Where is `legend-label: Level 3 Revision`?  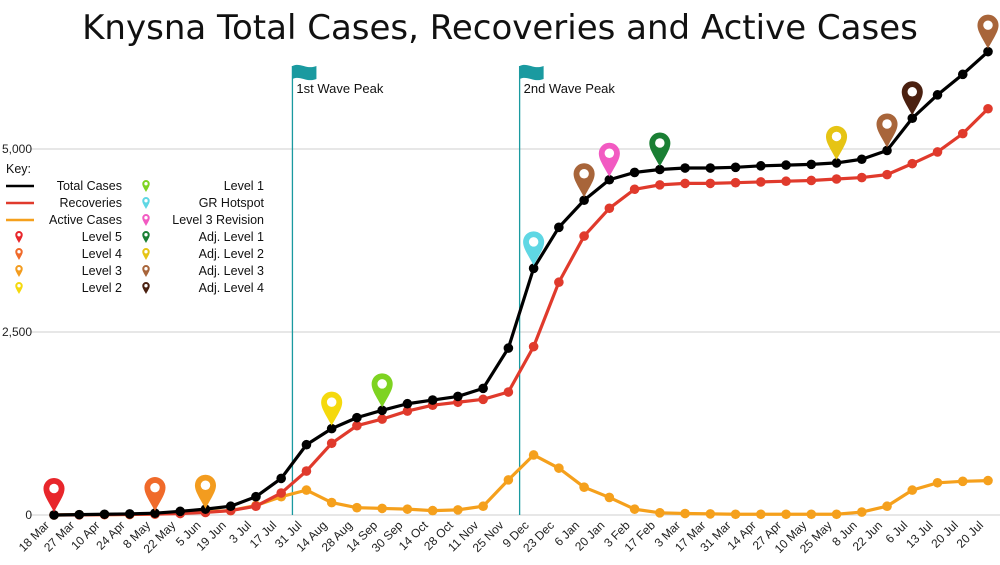 legend-label: Level 3 Revision is located at coordinates (218, 220).